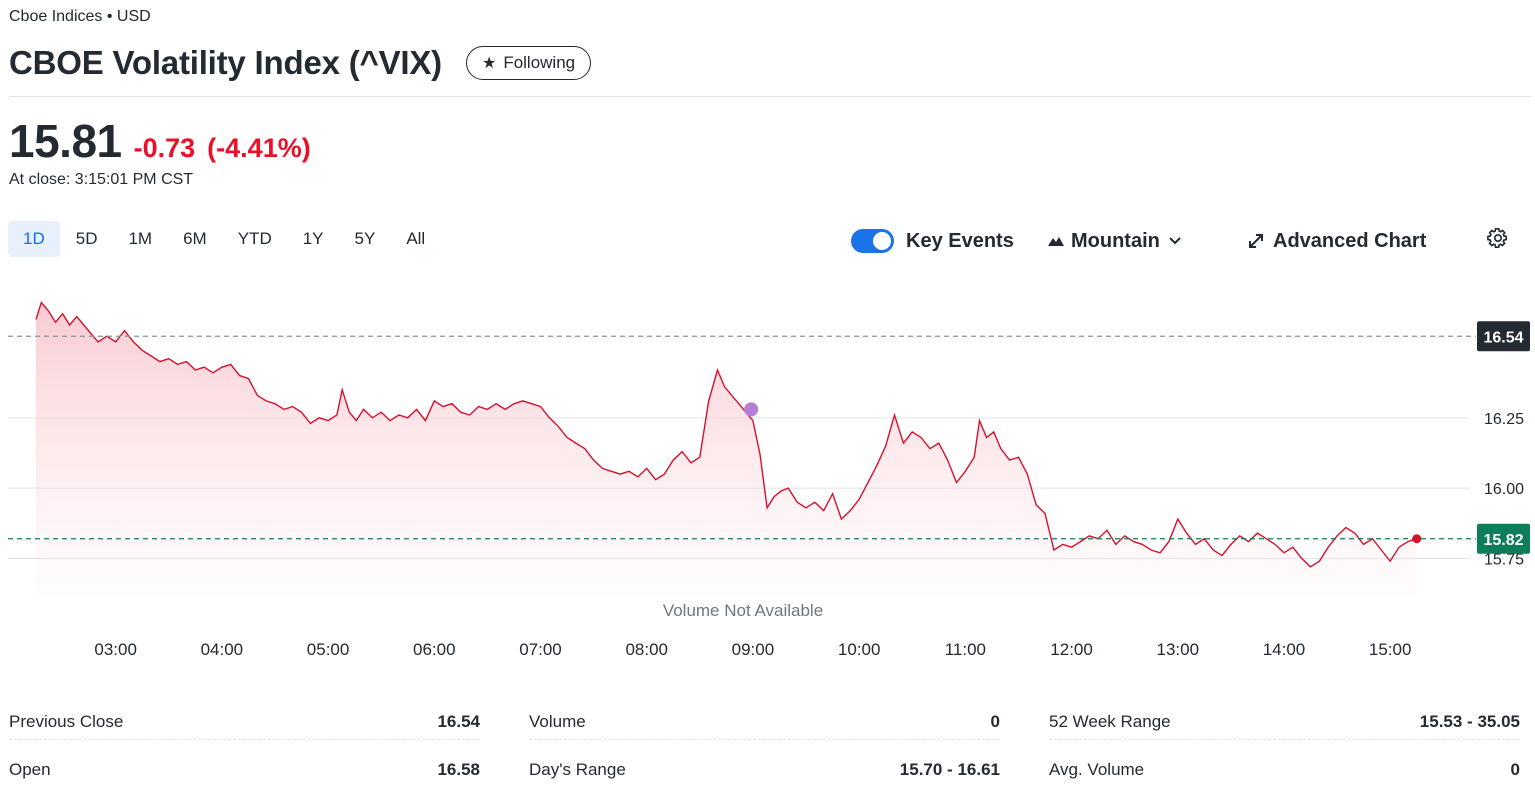 This screenshot has width=1535, height=786. I want to click on volume-note: Volume Not Available, so click(743, 610).